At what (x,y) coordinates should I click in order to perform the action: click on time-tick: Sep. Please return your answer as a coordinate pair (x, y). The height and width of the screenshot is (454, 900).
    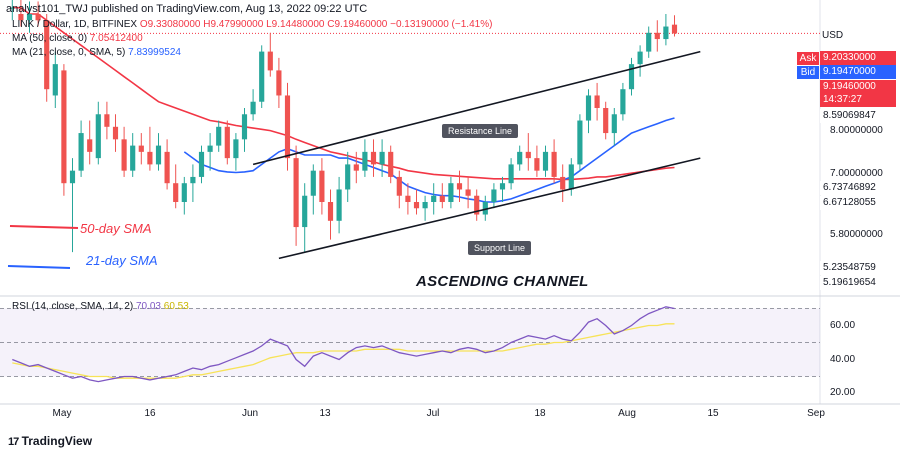
    Looking at the image, I should click on (816, 413).